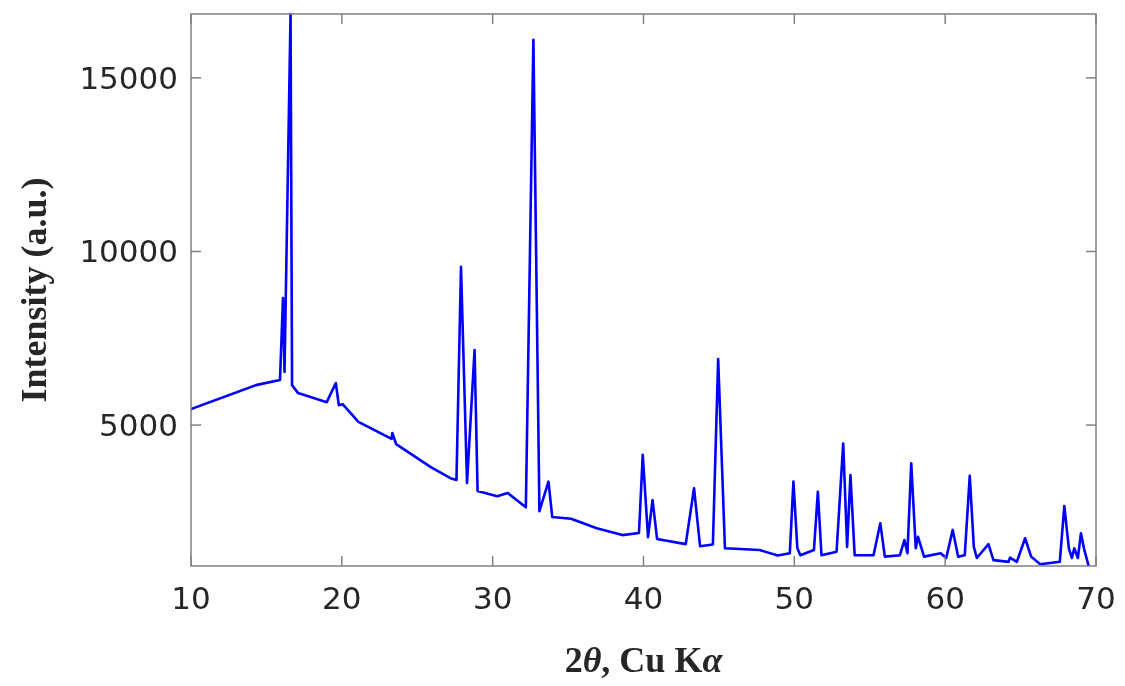  Describe the element at coordinates (945, 598) in the screenshot. I see `x-tick-label: 60` at that location.